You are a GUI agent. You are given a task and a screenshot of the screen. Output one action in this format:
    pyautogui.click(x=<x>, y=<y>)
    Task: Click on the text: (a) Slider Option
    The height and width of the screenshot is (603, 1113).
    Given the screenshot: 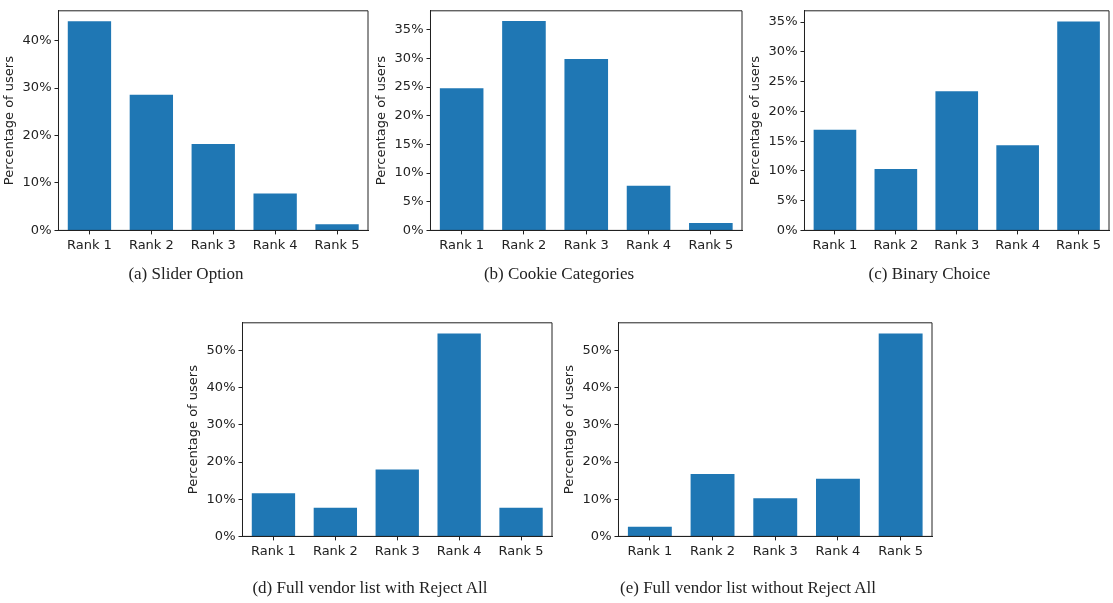 What is the action you would take?
    pyautogui.click(x=186, y=274)
    